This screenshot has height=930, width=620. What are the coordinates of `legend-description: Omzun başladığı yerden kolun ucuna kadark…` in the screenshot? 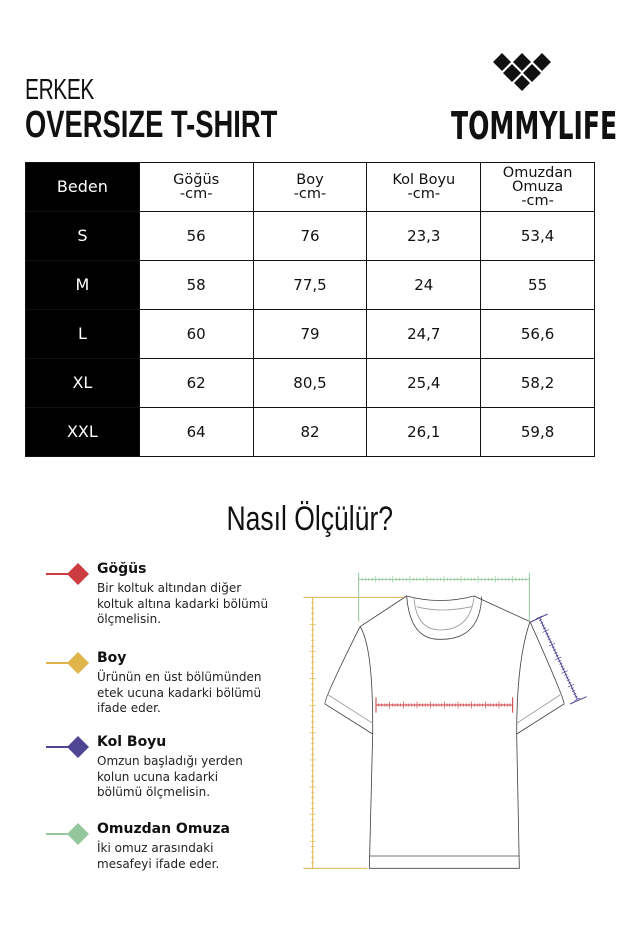 It's located at (197, 777).